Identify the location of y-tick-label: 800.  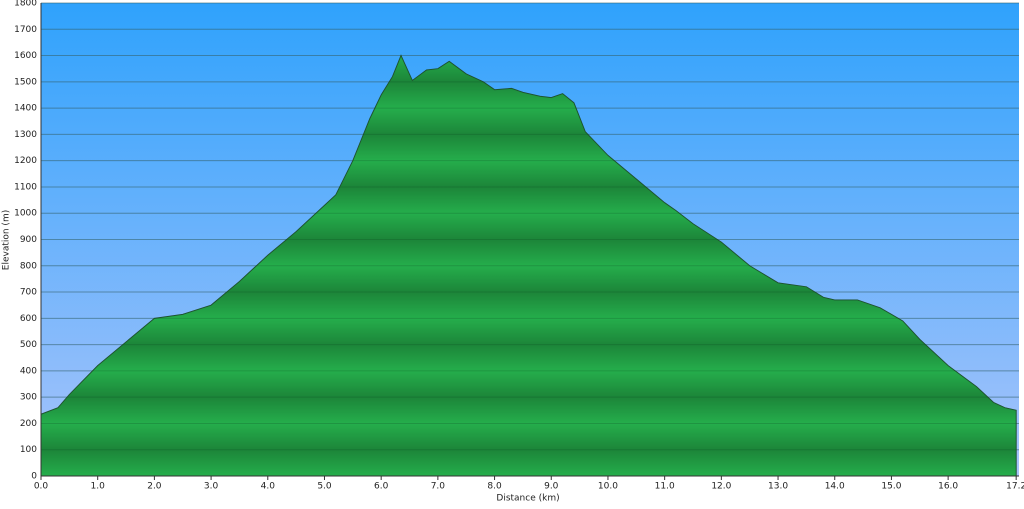
(28, 266).